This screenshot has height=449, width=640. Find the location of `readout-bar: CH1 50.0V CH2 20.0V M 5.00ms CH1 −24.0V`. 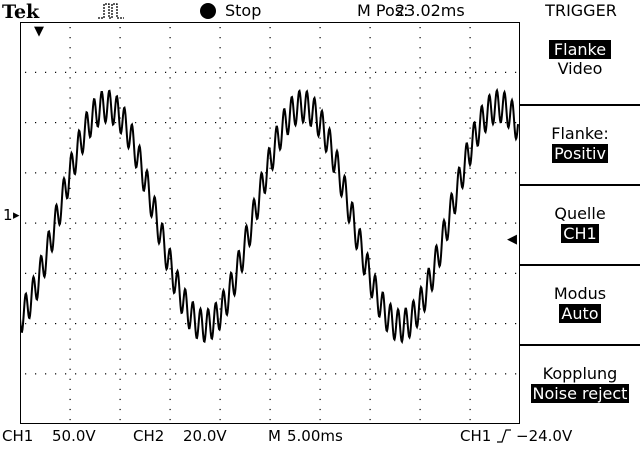

readout-bar: CH1 50.0V CH2 20.0V M 5.00ms CH1 −24.0V is located at coordinates (320, 436).